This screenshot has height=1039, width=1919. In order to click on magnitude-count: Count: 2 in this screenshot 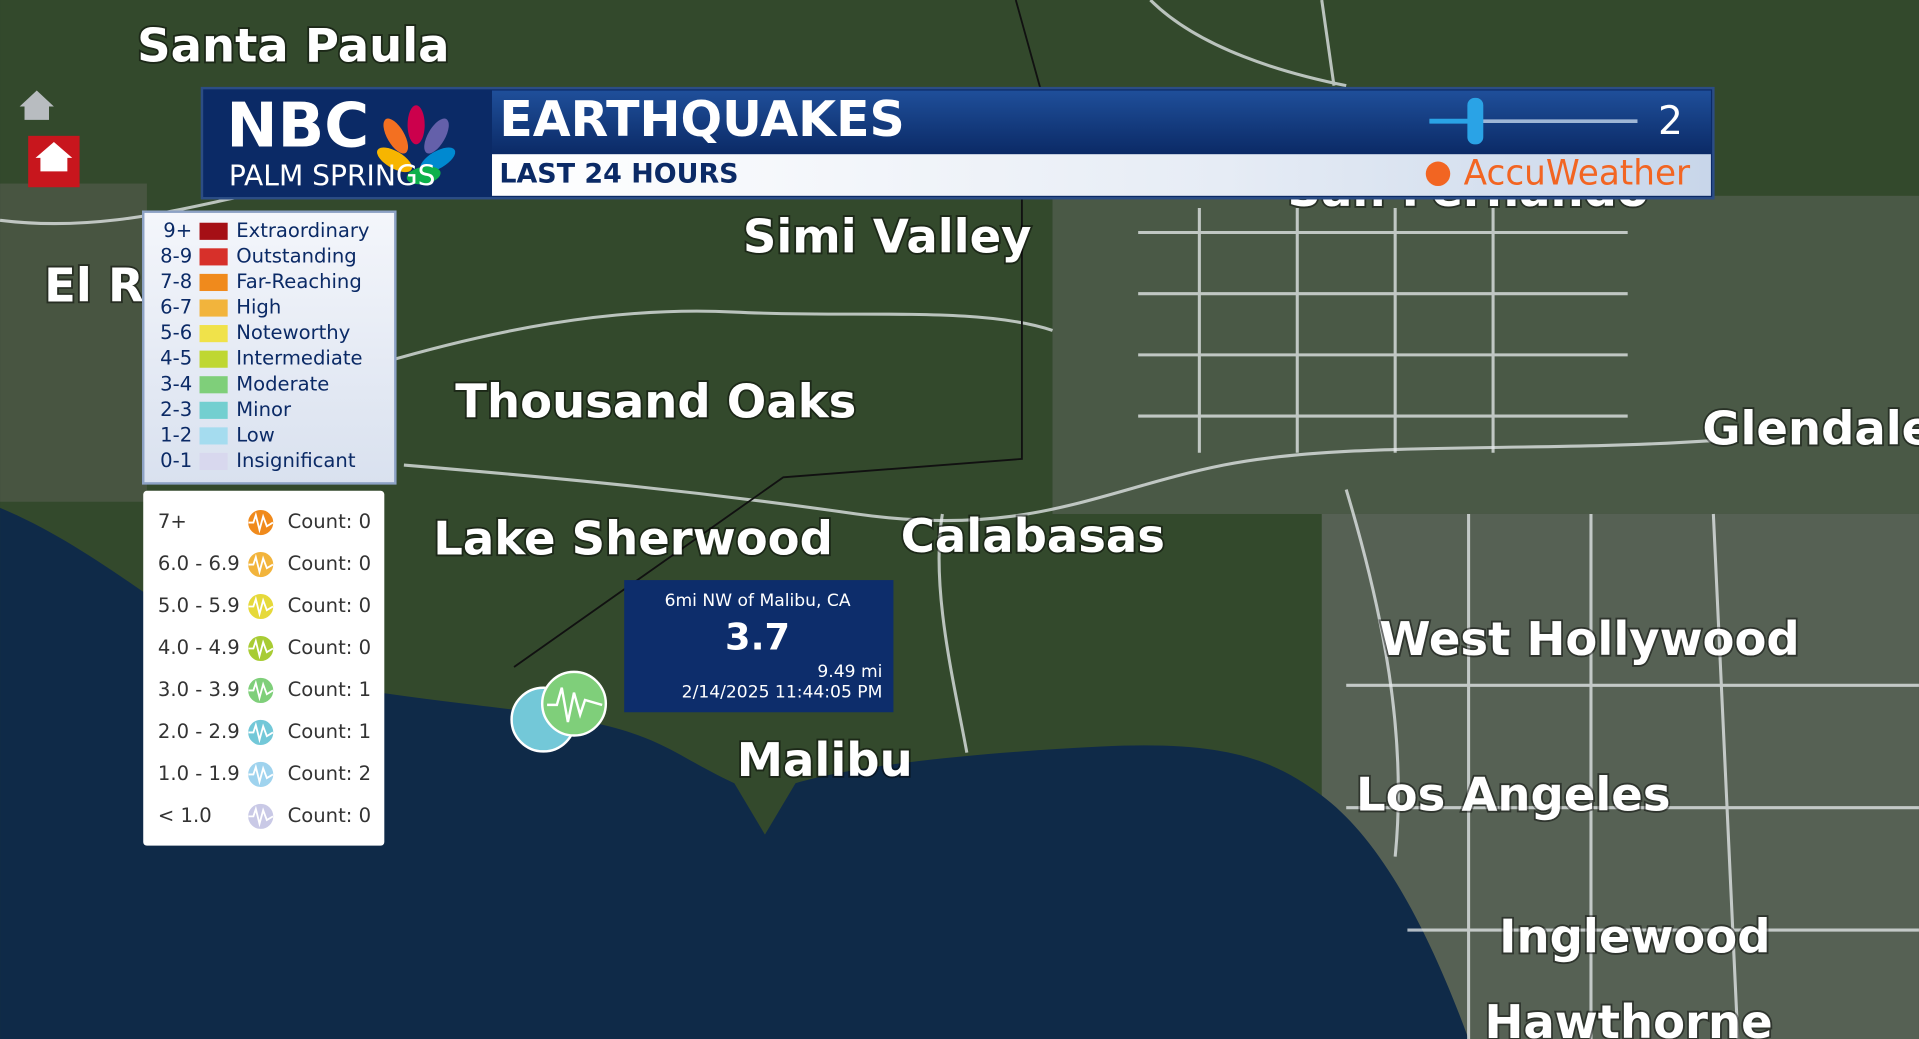, I will do `click(329, 773)`.